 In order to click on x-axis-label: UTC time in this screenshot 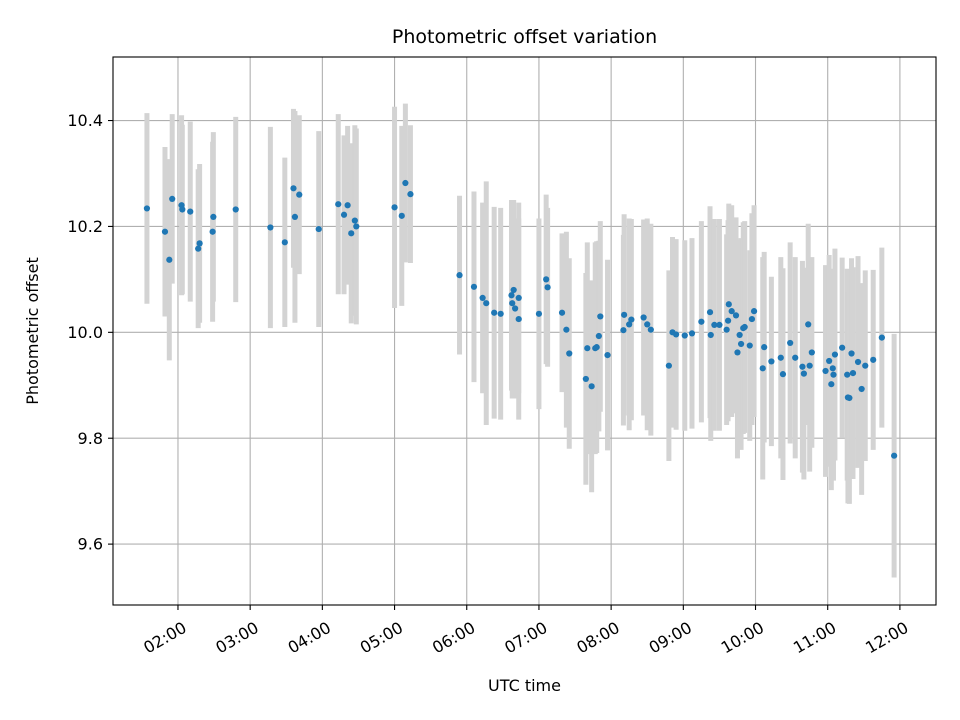, I will do `click(524, 685)`.